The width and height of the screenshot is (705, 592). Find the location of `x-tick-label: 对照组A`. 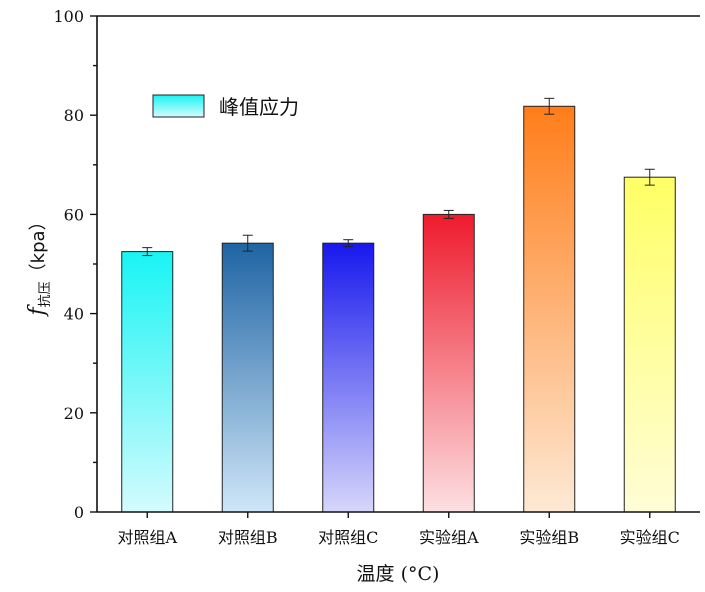

x-tick-label: 对照组A is located at coordinates (147, 537).